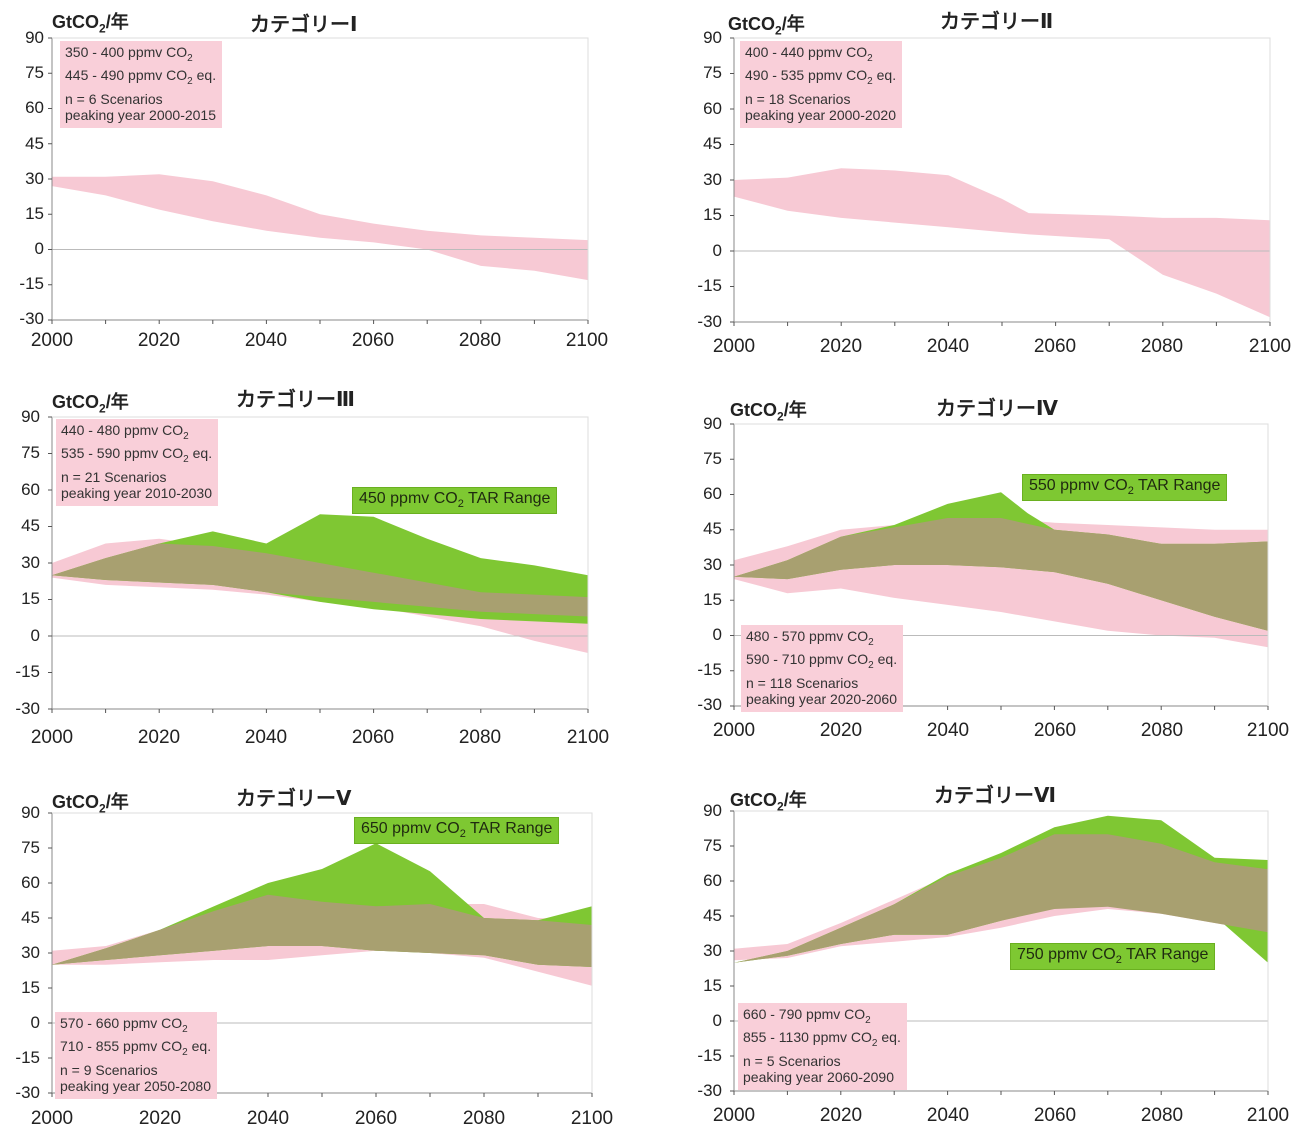 This screenshot has height=1131, width=1309. I want to click on concentration-co2: 400 - 440 ppmv CO, so click(806, 52).